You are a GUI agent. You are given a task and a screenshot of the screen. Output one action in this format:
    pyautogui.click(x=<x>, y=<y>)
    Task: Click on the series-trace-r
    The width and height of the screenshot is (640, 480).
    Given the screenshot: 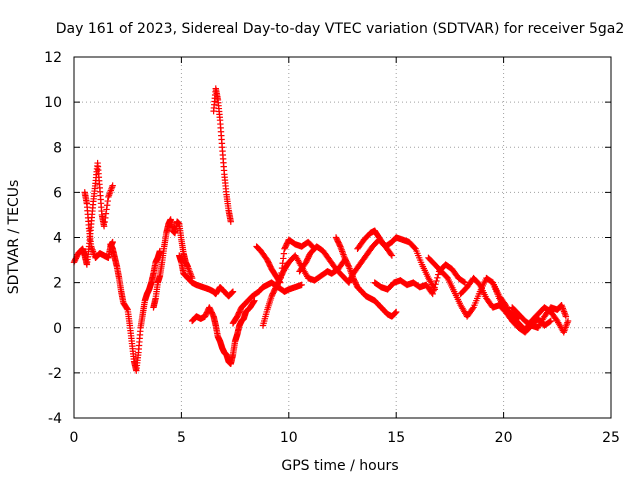 What is the action you would take?
    pyautogui.click(x=539, y=316)
    